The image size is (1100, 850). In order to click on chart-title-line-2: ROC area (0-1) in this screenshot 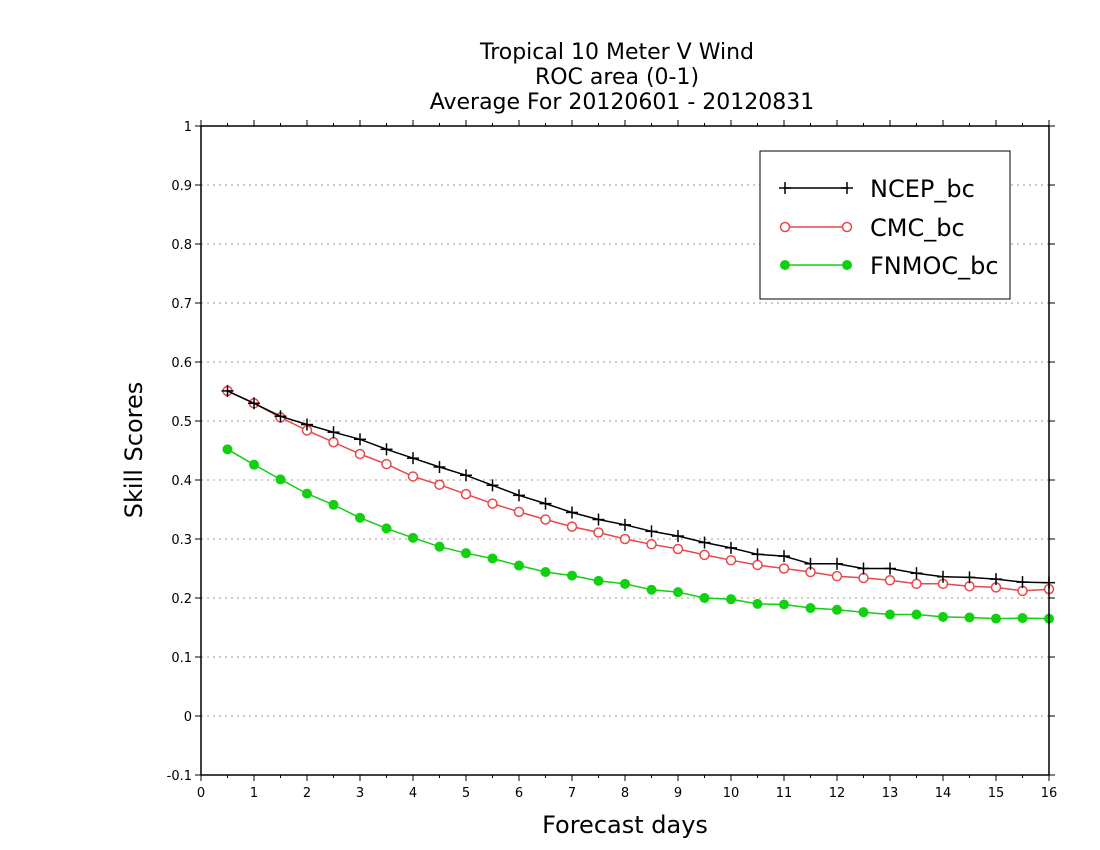, I will do `click(617, 77)`.